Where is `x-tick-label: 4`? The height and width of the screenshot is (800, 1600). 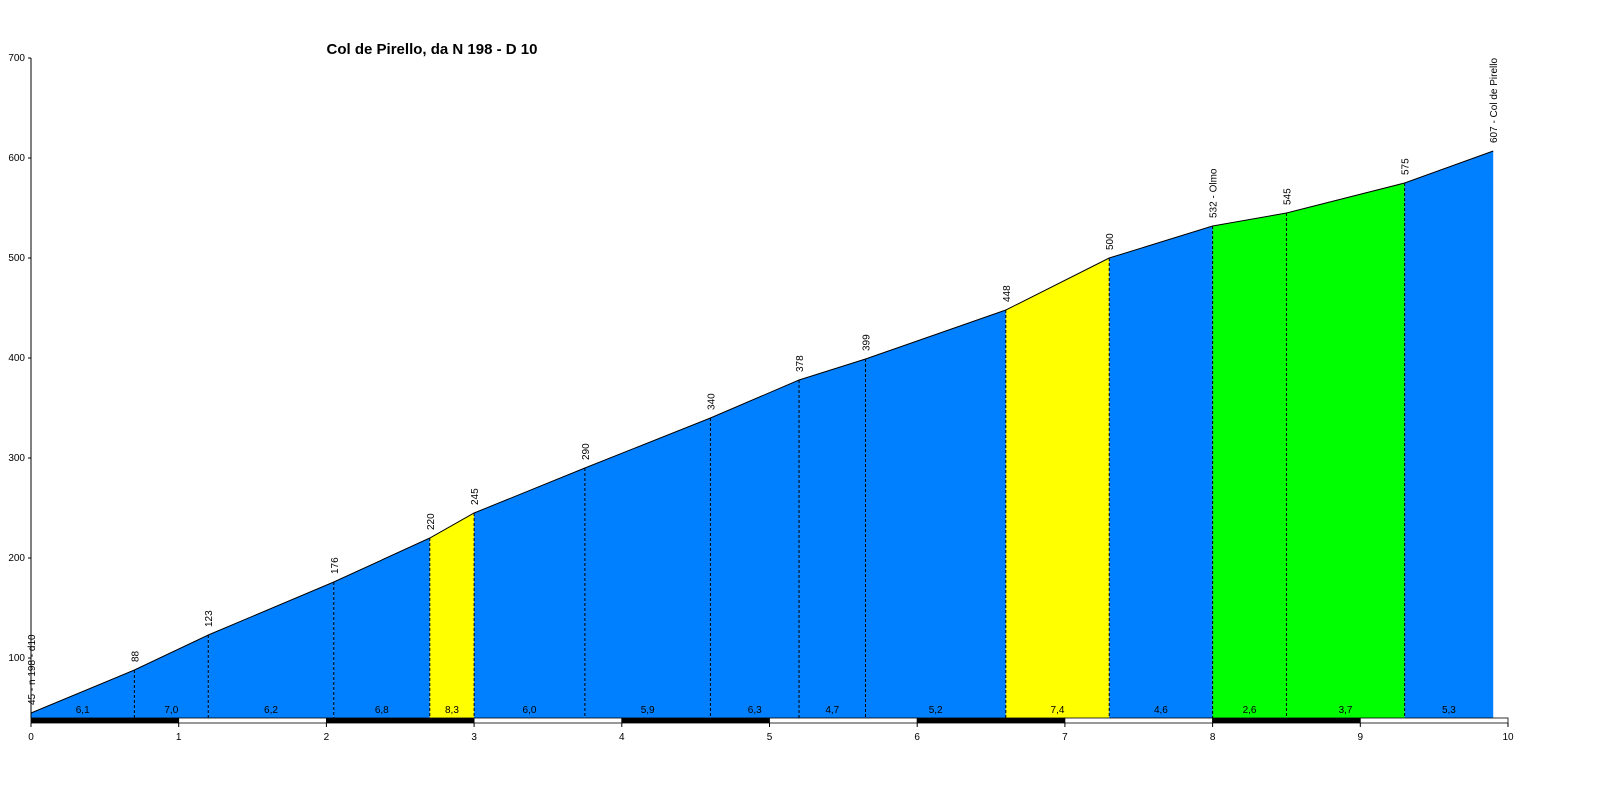 x-tick-label: 4 is located at coordinates (622, 737).